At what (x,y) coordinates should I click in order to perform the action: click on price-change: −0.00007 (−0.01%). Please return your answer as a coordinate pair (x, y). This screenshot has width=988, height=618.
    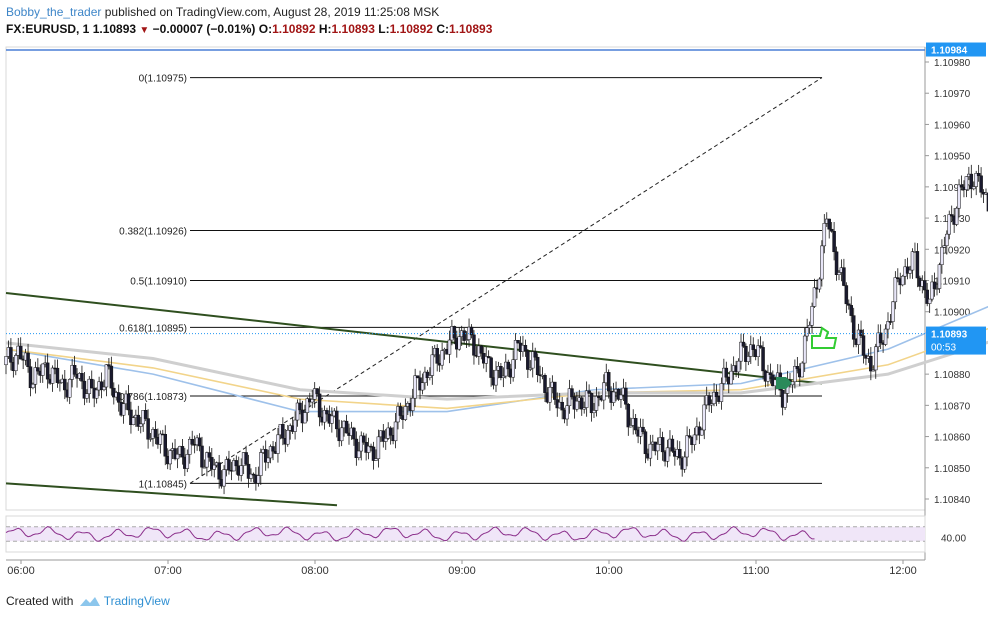
    Looking at the image, I should click on (204, 29).